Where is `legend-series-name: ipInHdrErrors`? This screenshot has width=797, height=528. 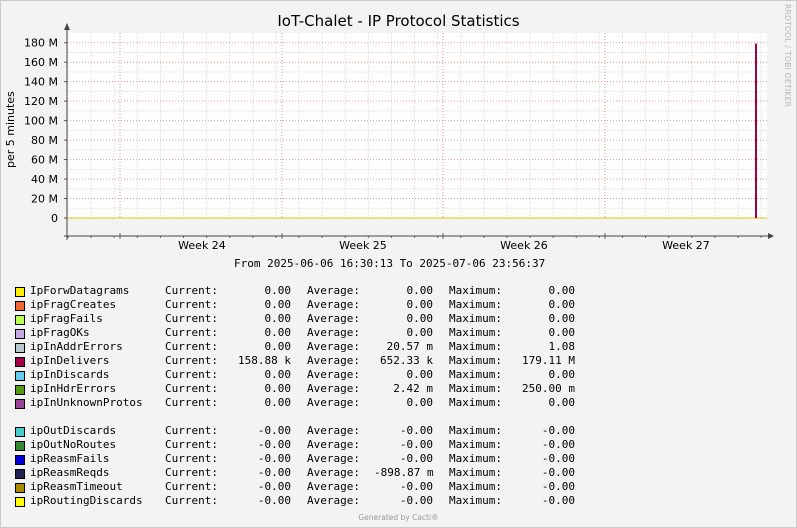 legend-series-name: ipInHdrErrors is located at coordinates (73, 388).